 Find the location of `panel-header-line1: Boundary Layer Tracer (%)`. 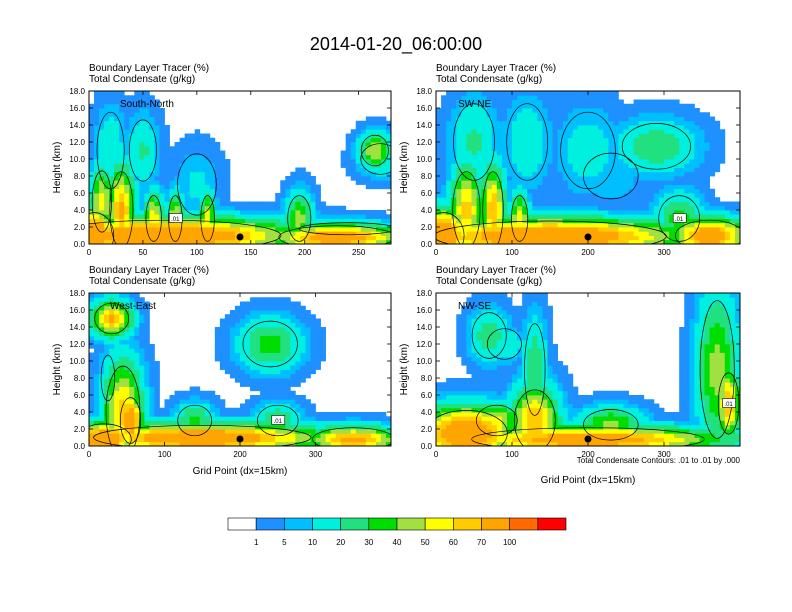

panel-header-line1: Boundary Layer Tracer (%) is located at coordinates (149, 68).